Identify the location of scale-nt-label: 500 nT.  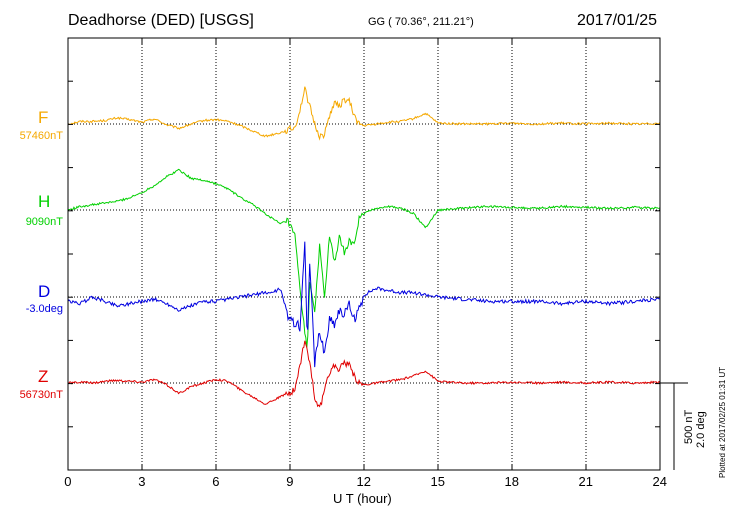
(689, 426).